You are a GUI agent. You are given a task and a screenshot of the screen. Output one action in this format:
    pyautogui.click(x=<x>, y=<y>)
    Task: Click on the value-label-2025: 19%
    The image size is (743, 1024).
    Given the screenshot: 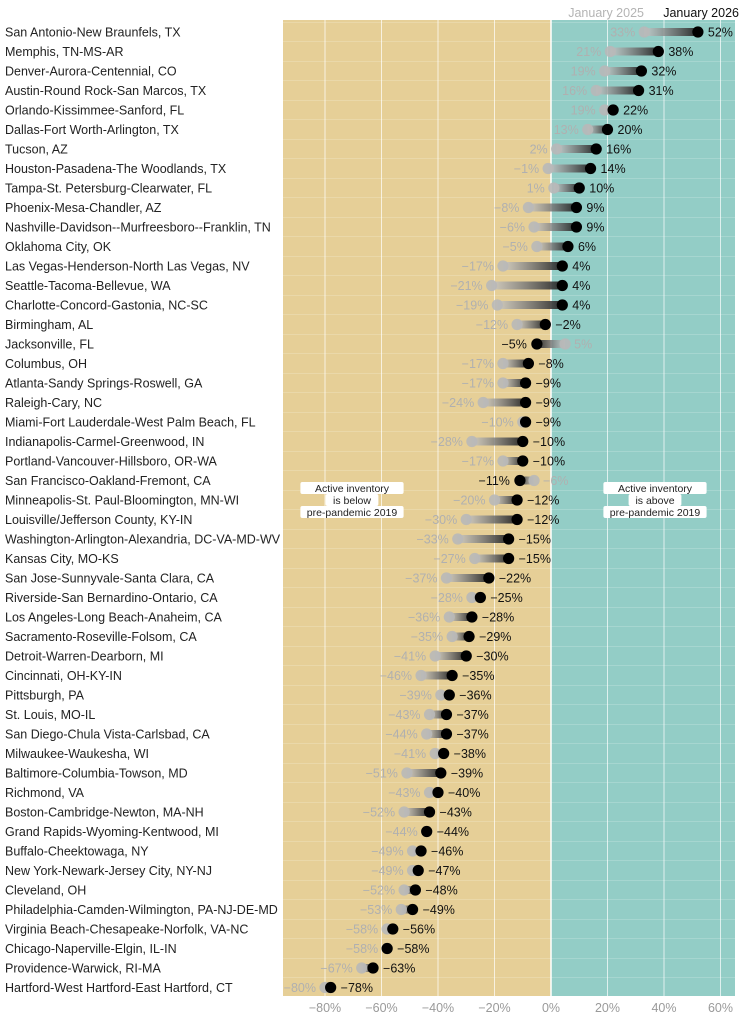 What is the action you would take?
    pyautogui.click(x=583, y=71)
    